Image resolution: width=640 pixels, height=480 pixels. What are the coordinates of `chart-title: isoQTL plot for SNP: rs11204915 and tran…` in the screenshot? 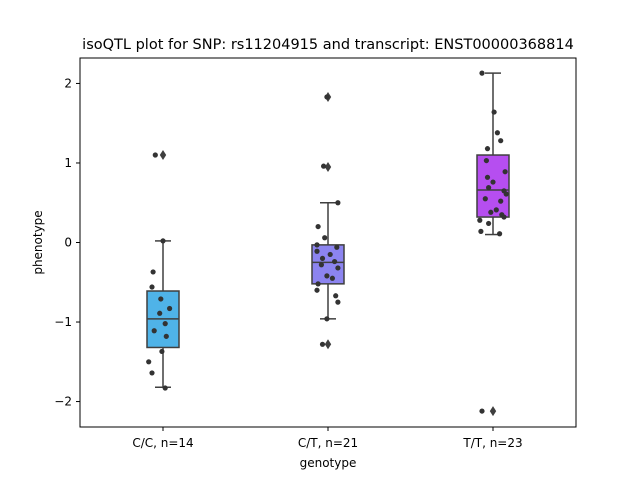 It's located at (328, 45).